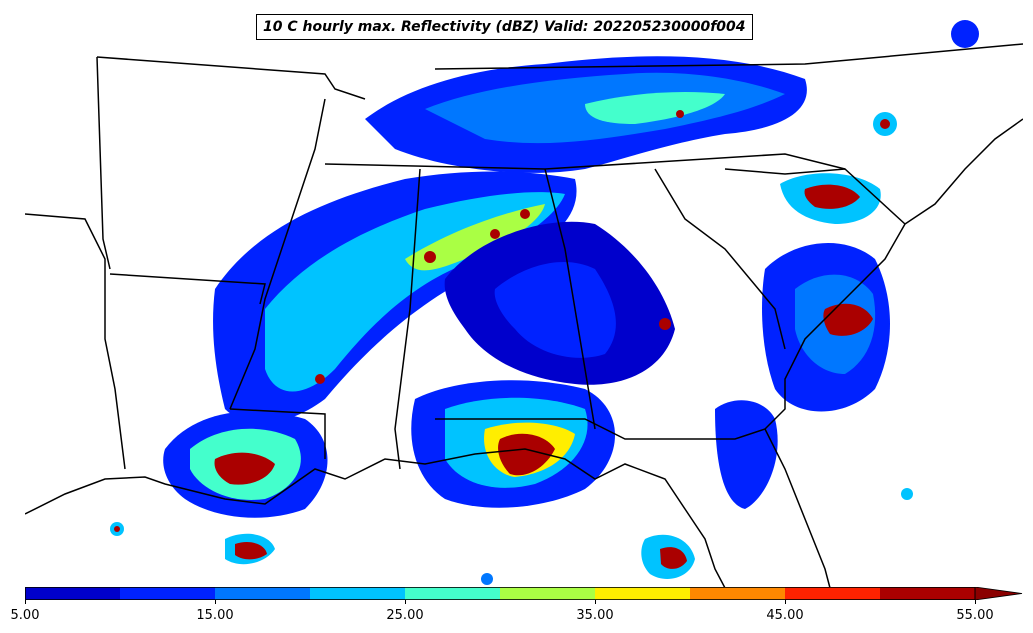 The image size is (1033, 633). What do you see at coordinates (673, 558) in the screenshot?
I see `refl-blob-fl-south-core` at bounding box center [673, 558].